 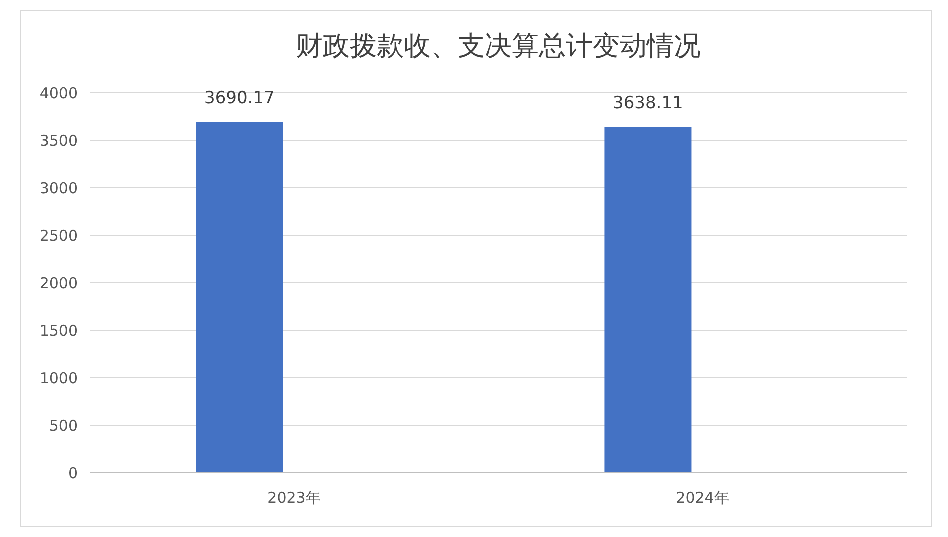 What do you see at coordinates (59, 283) in the screenshot?
I see `y-tick-label: 2000` at bounding box center [59, 283].